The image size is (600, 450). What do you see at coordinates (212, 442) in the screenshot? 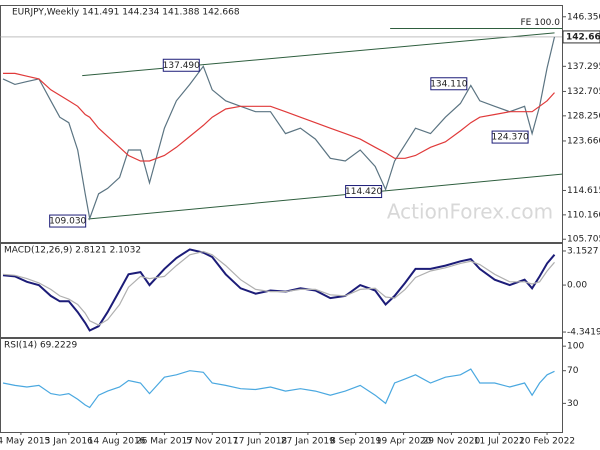
I see `x-tick-label: 5 Nov 2017` at bounding box center [212, 442].